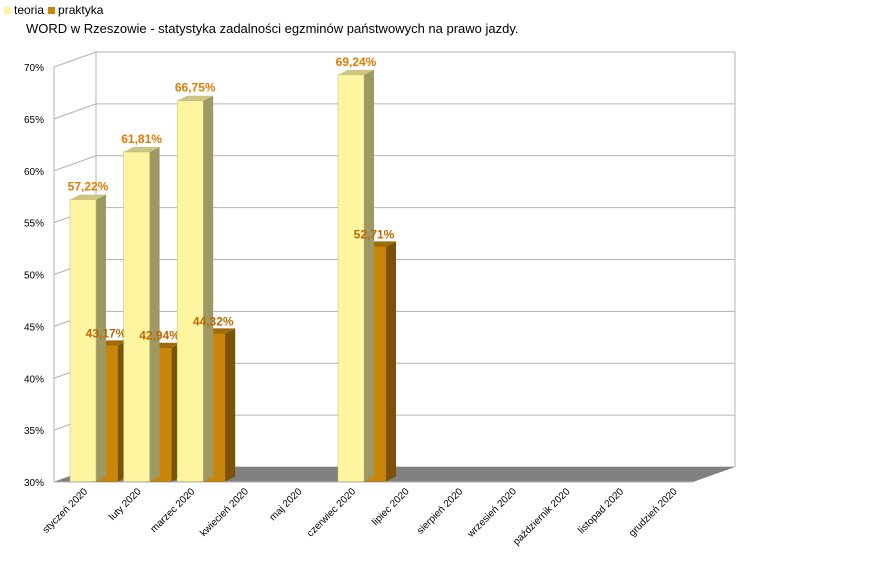 This screenshot has height=569, width=879. Describe the element at coordinates (34, 431) in the screenshot. I see `y-tick-label: 35%` at that location.